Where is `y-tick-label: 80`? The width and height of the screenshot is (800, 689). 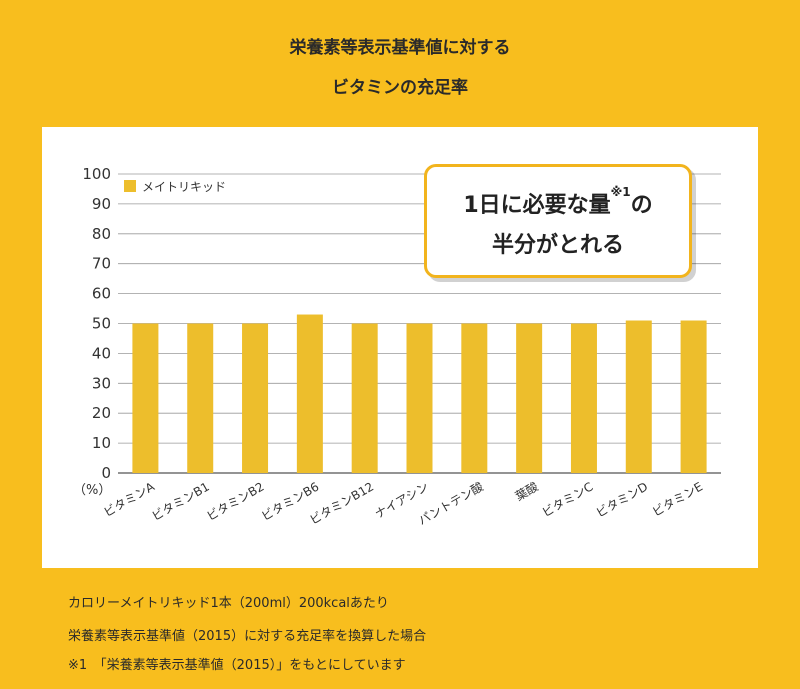 y-tick-label: 80 is located at coordinates (101, 234).